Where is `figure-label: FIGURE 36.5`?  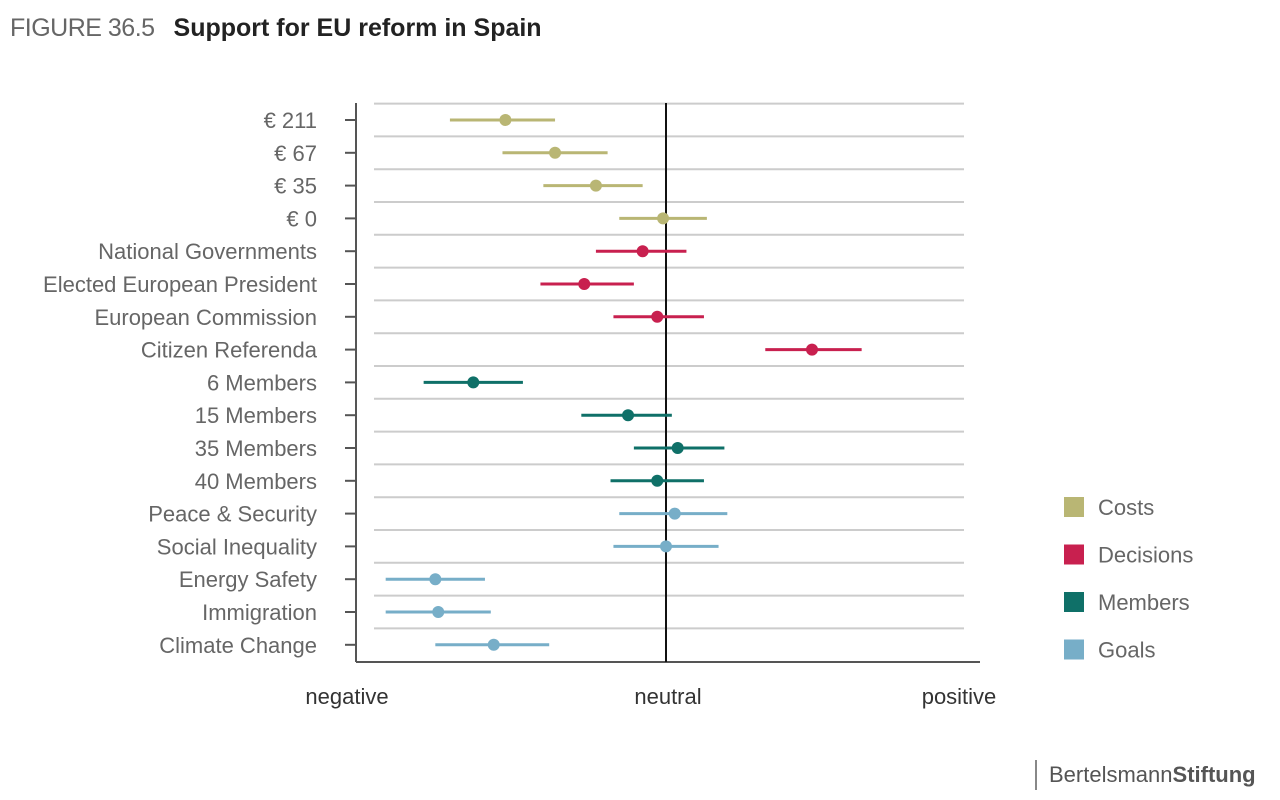 figure-label: FIGURE 36.5 is located at coordinates (82, 28).